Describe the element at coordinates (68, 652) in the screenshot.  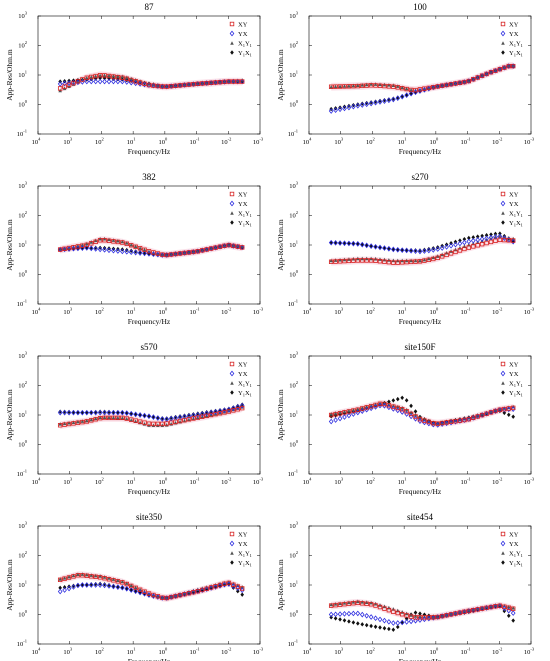
I see `x-tick-label: 10³` at that location.